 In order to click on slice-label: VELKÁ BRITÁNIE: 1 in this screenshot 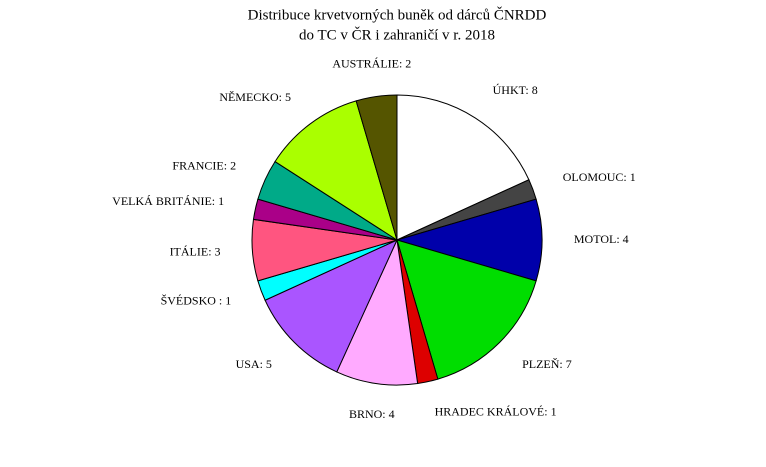, I will do `click(168, 201)`.